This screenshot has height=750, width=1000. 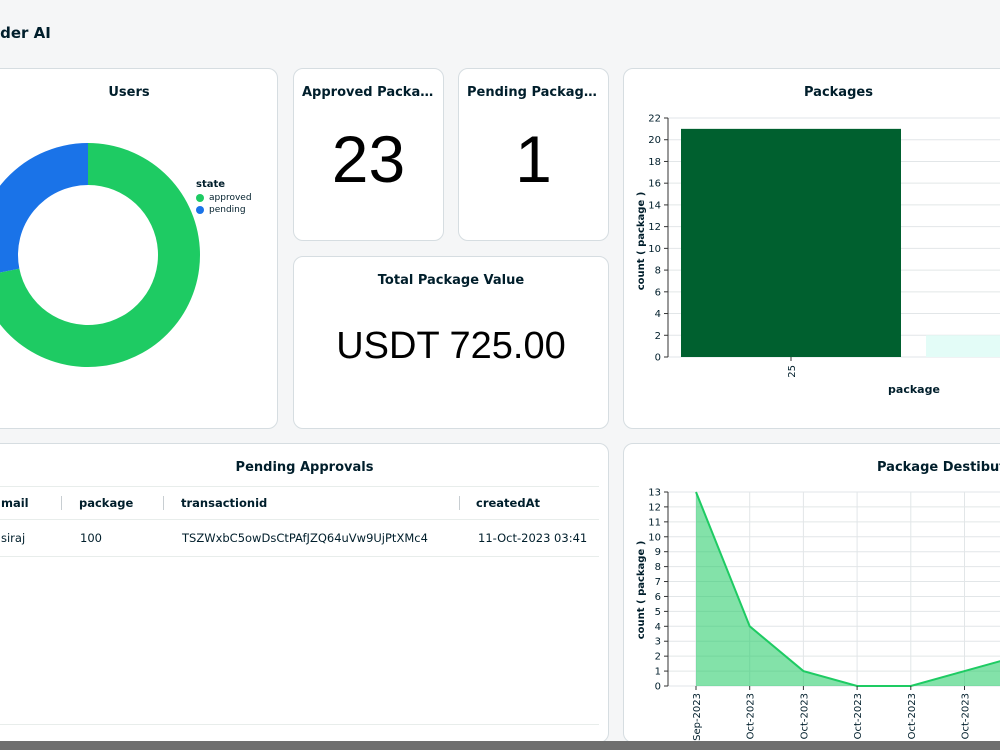 I want to click on distribution-y-tick-label: 4, so click(x=658, y=627).